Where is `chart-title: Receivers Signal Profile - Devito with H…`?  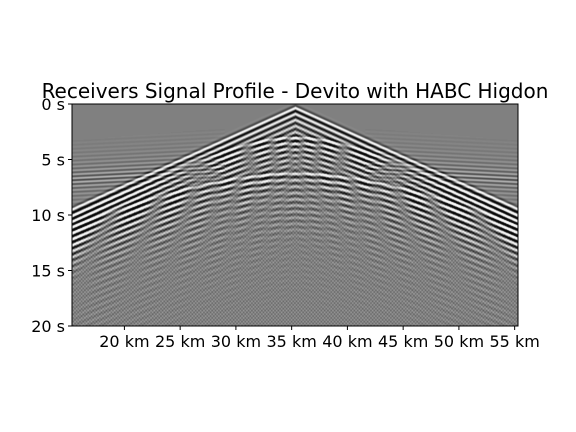 chart-title: Receivers Signal Profile - Devito with H… is located at coordinates (295, 91).